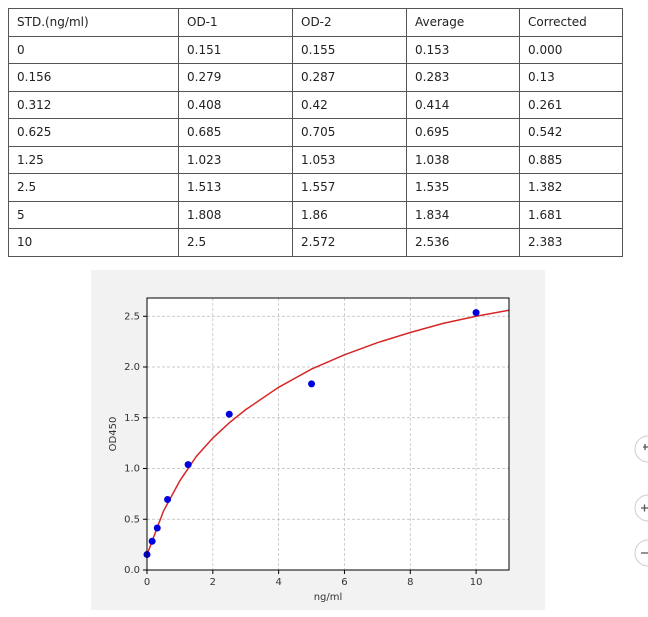  What do you see at coordinates (235, 49) in the screenshot?
I see `table-cell: 0.151` at bounding box center [235, 49].